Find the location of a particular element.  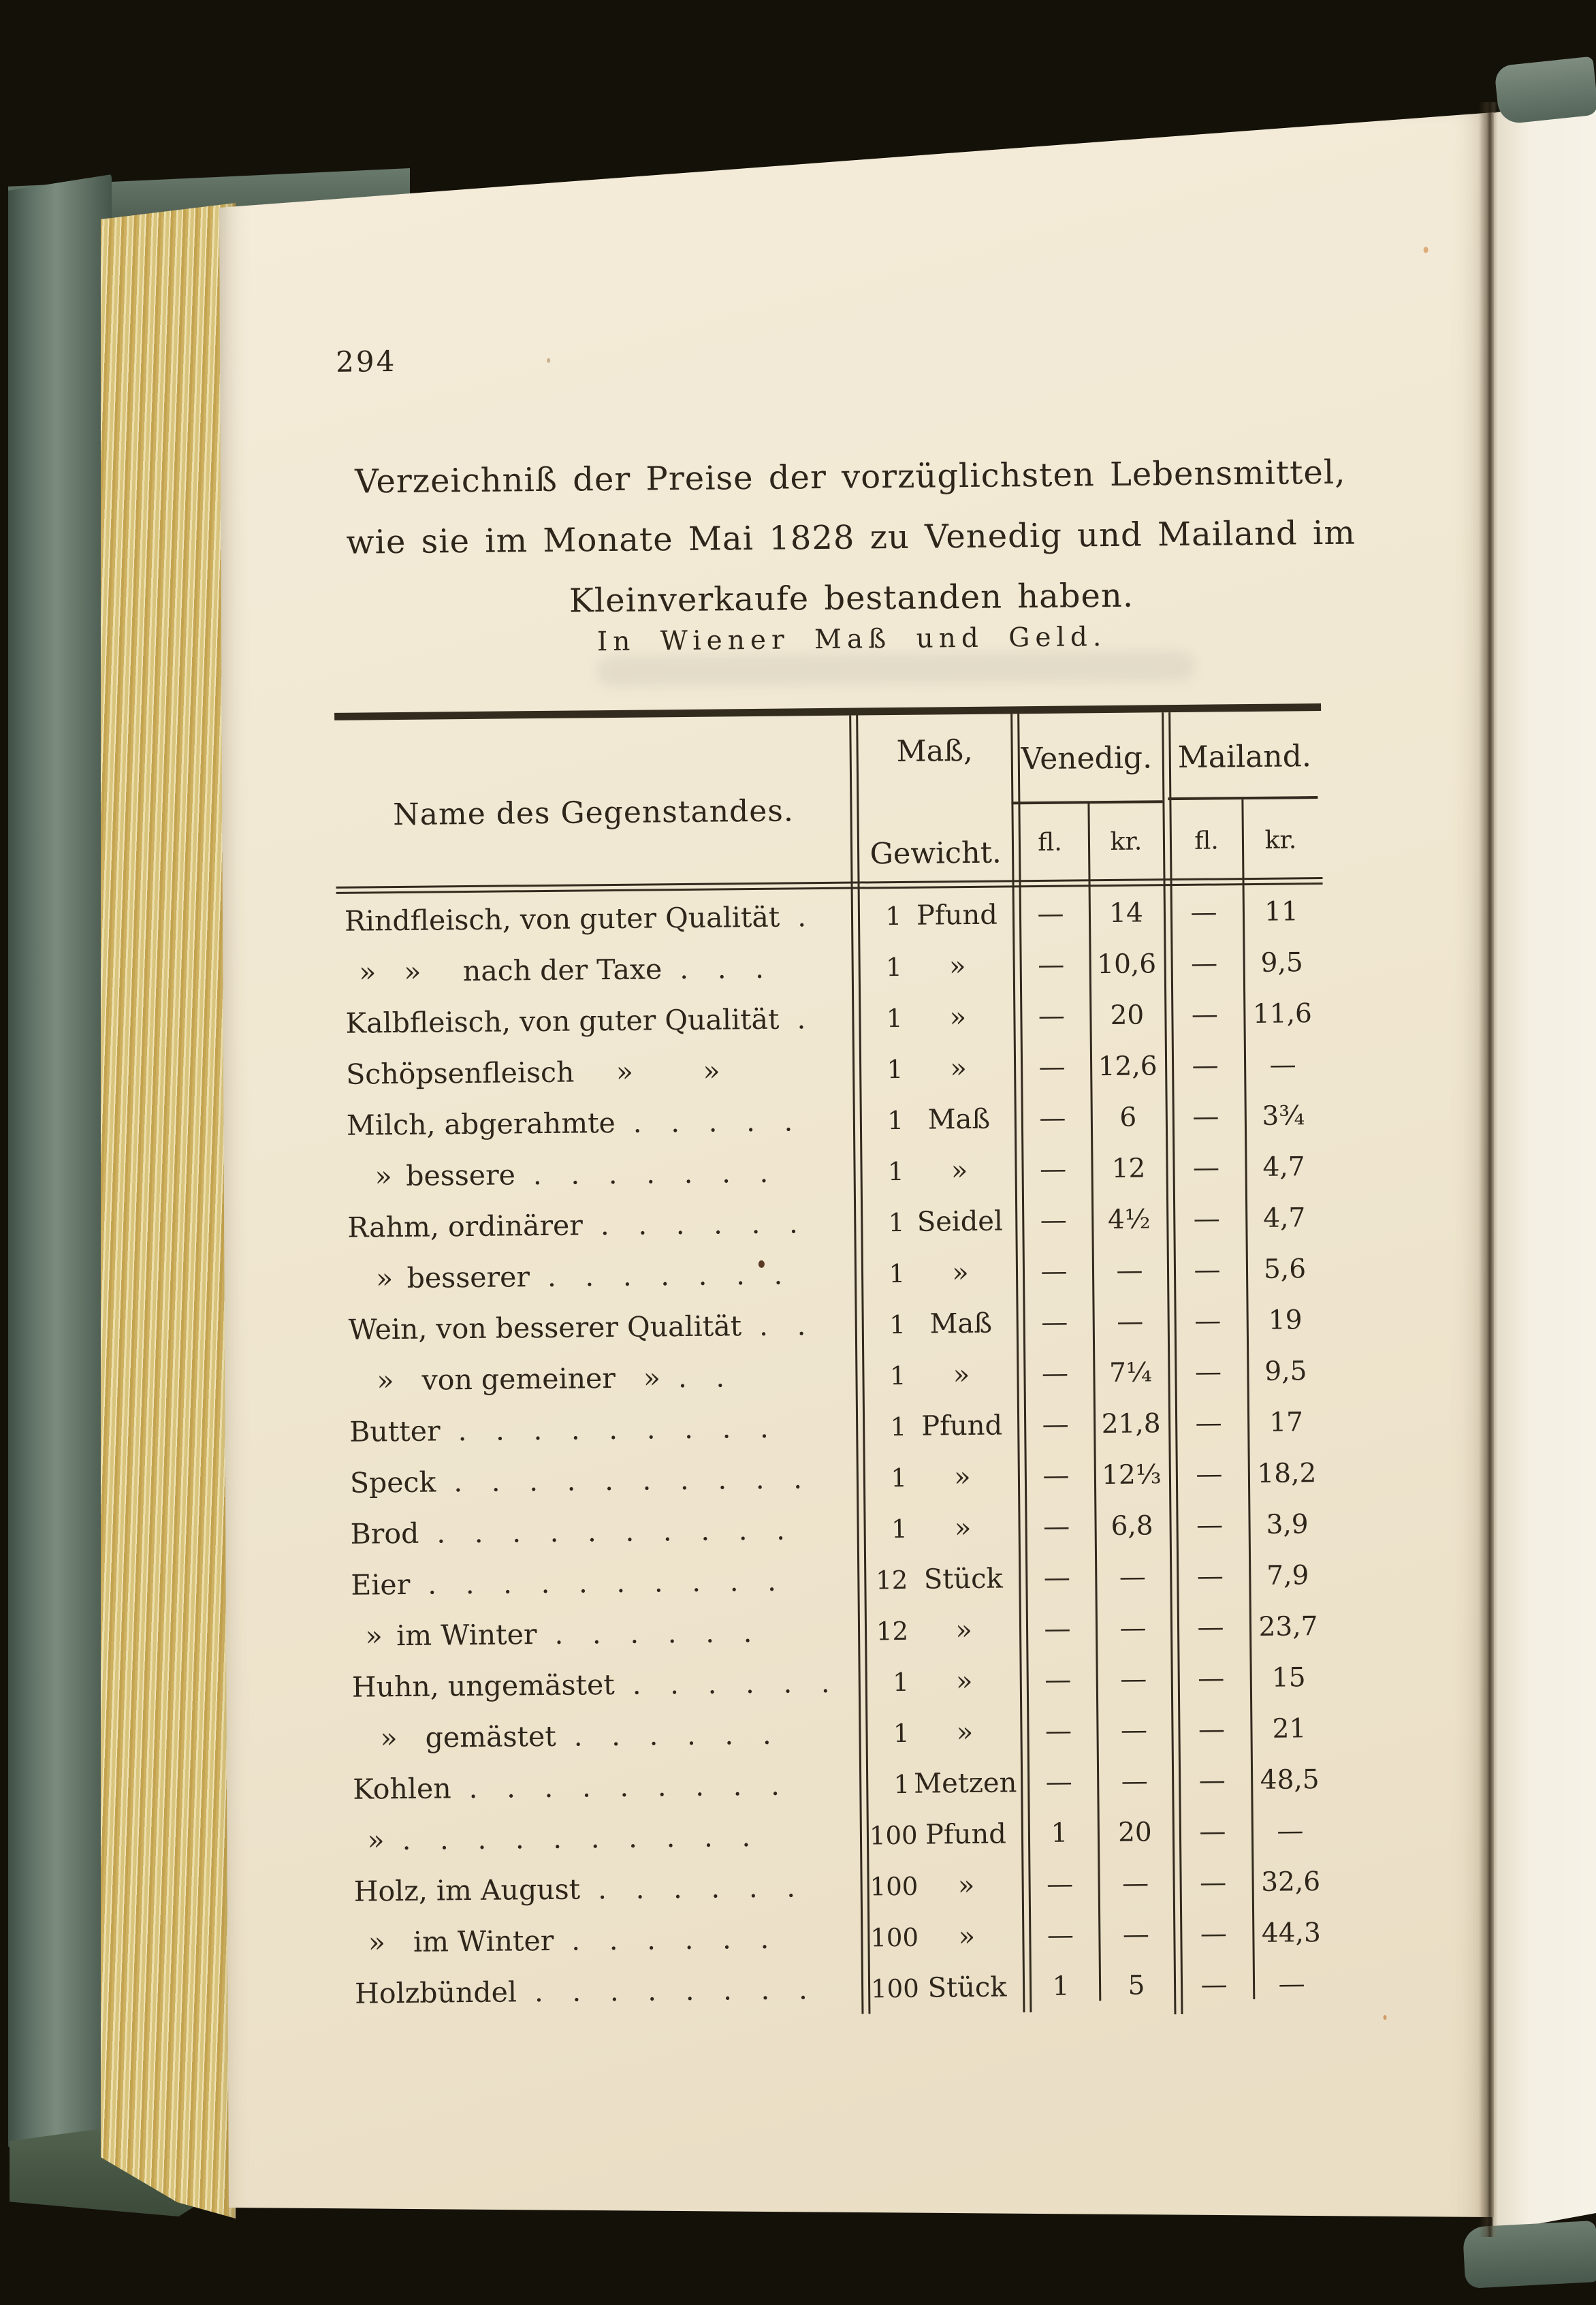

item-name-cell: » von gemeiner » . . is located at coordinates (602, 1378).